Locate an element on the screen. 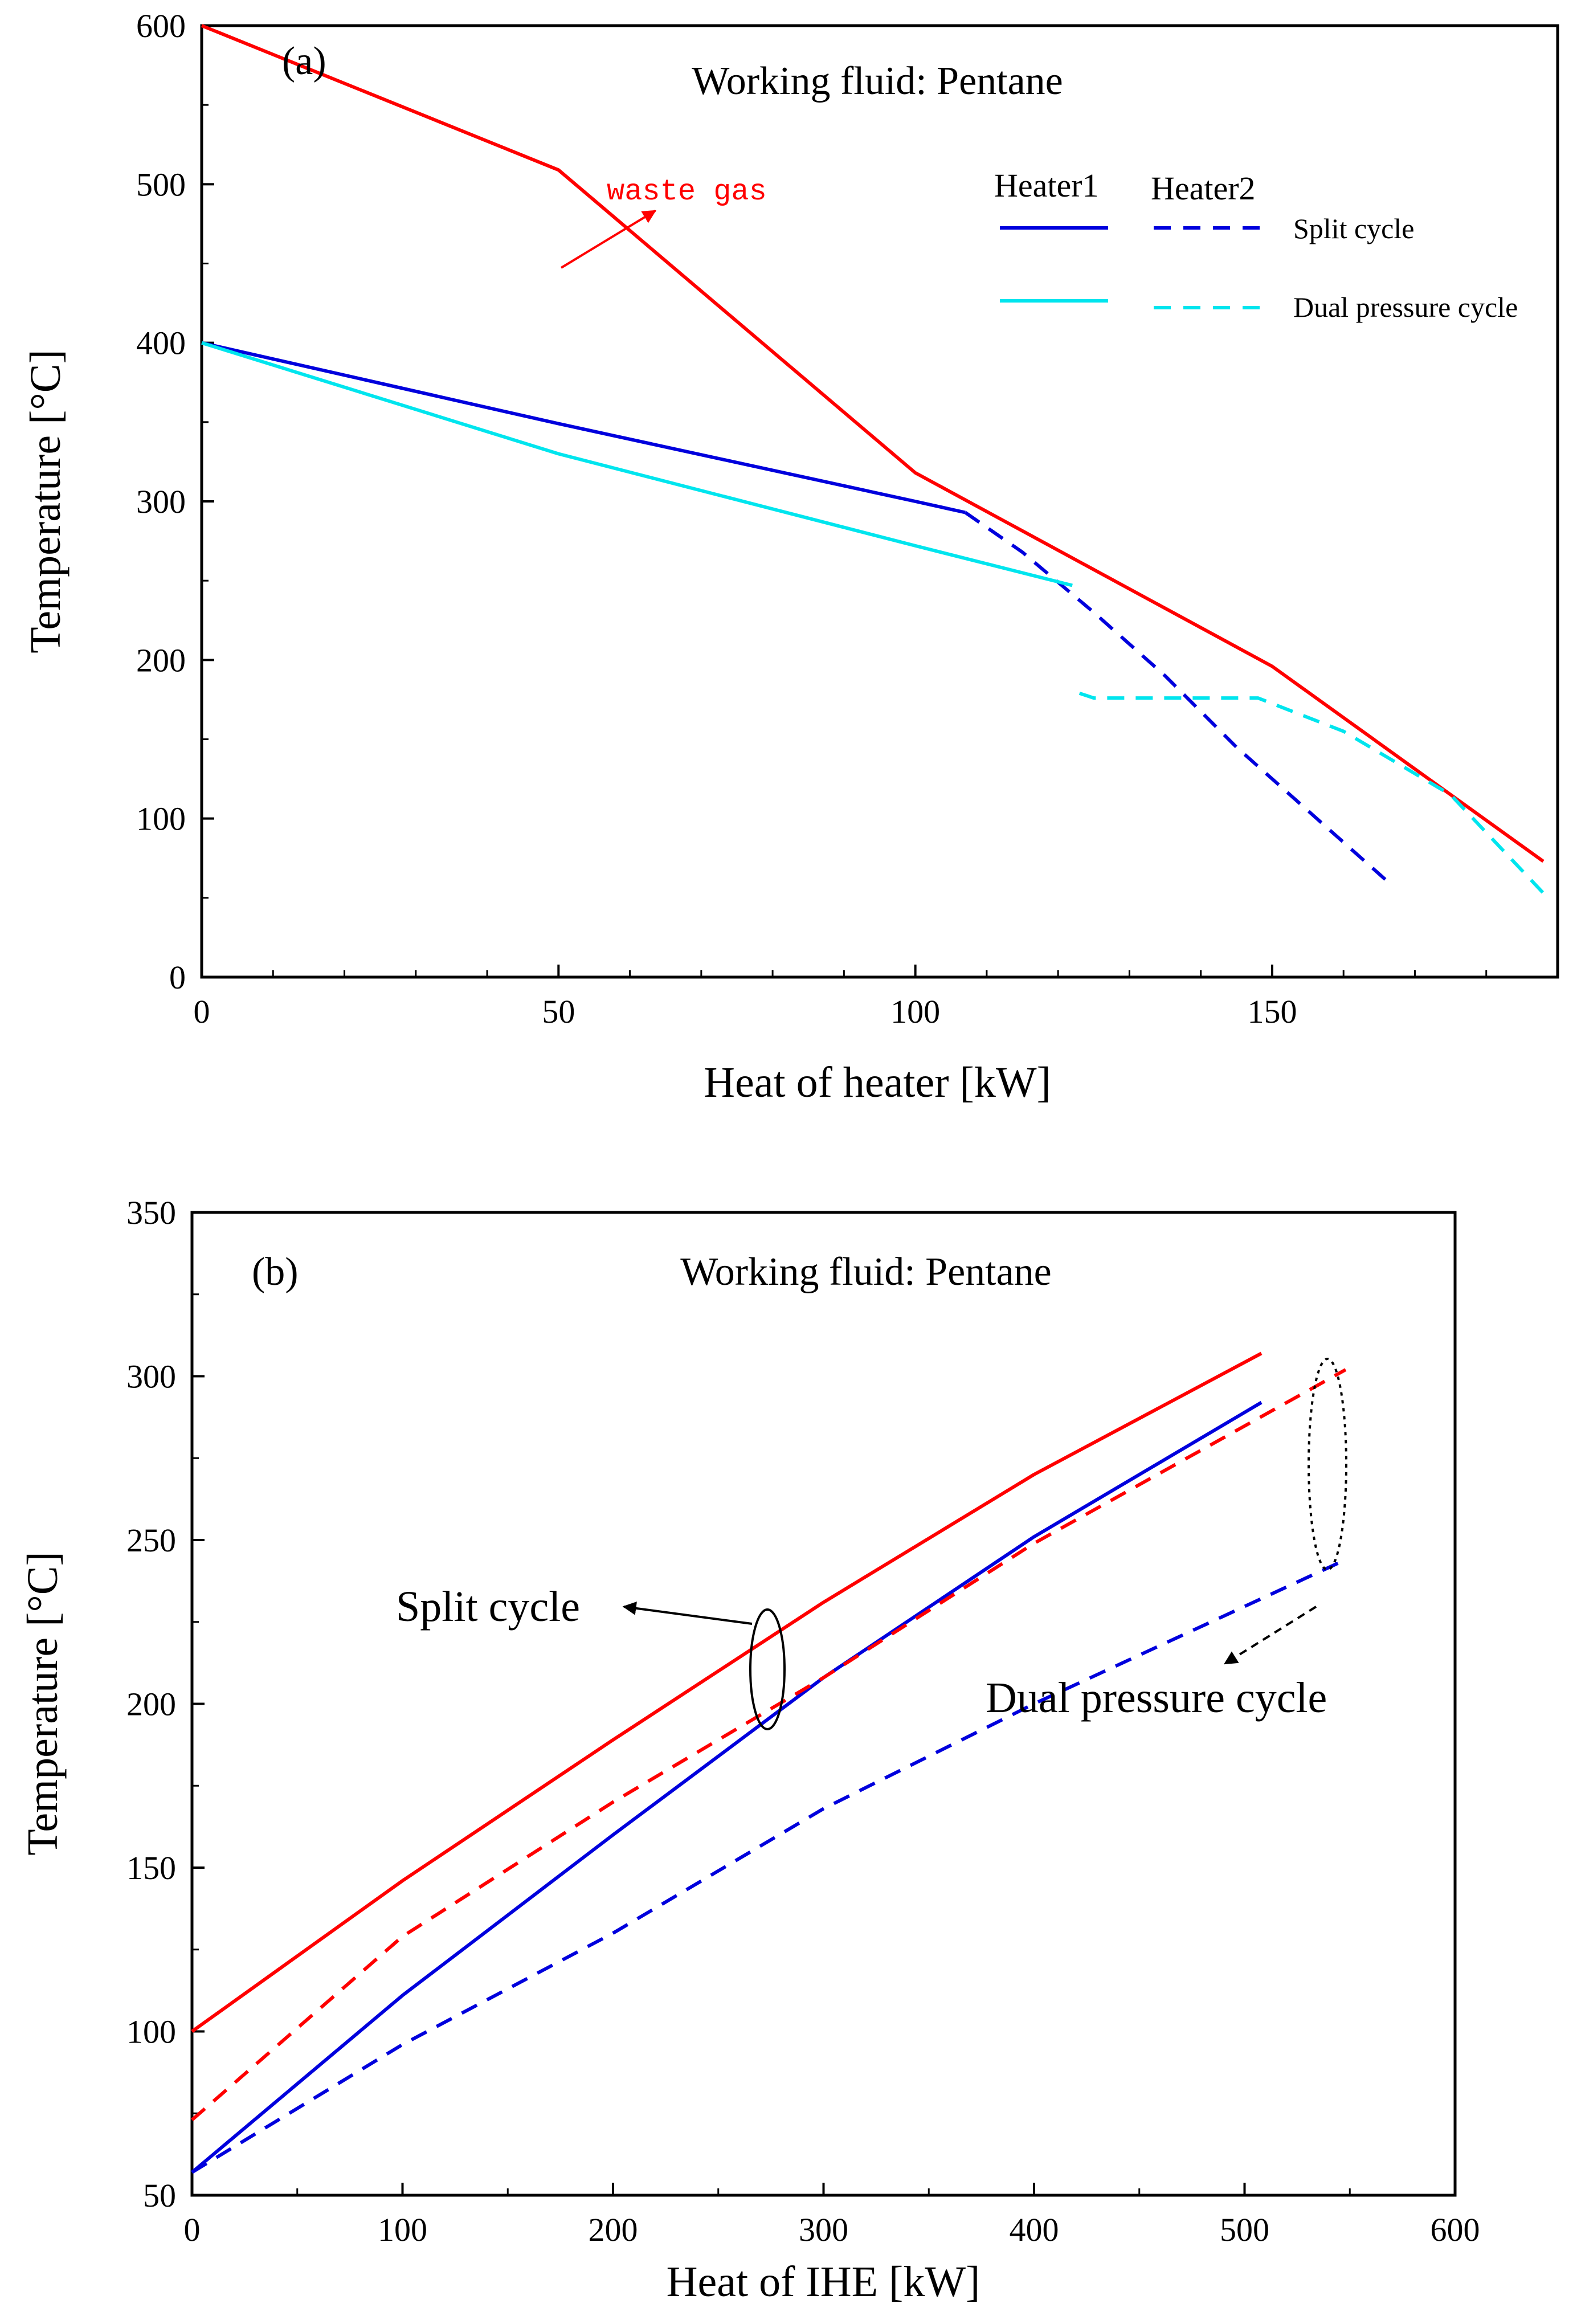 This screenshot has width=1577, height=2324. waste-gas-label: waste gas is located at coordinates (687, 192).